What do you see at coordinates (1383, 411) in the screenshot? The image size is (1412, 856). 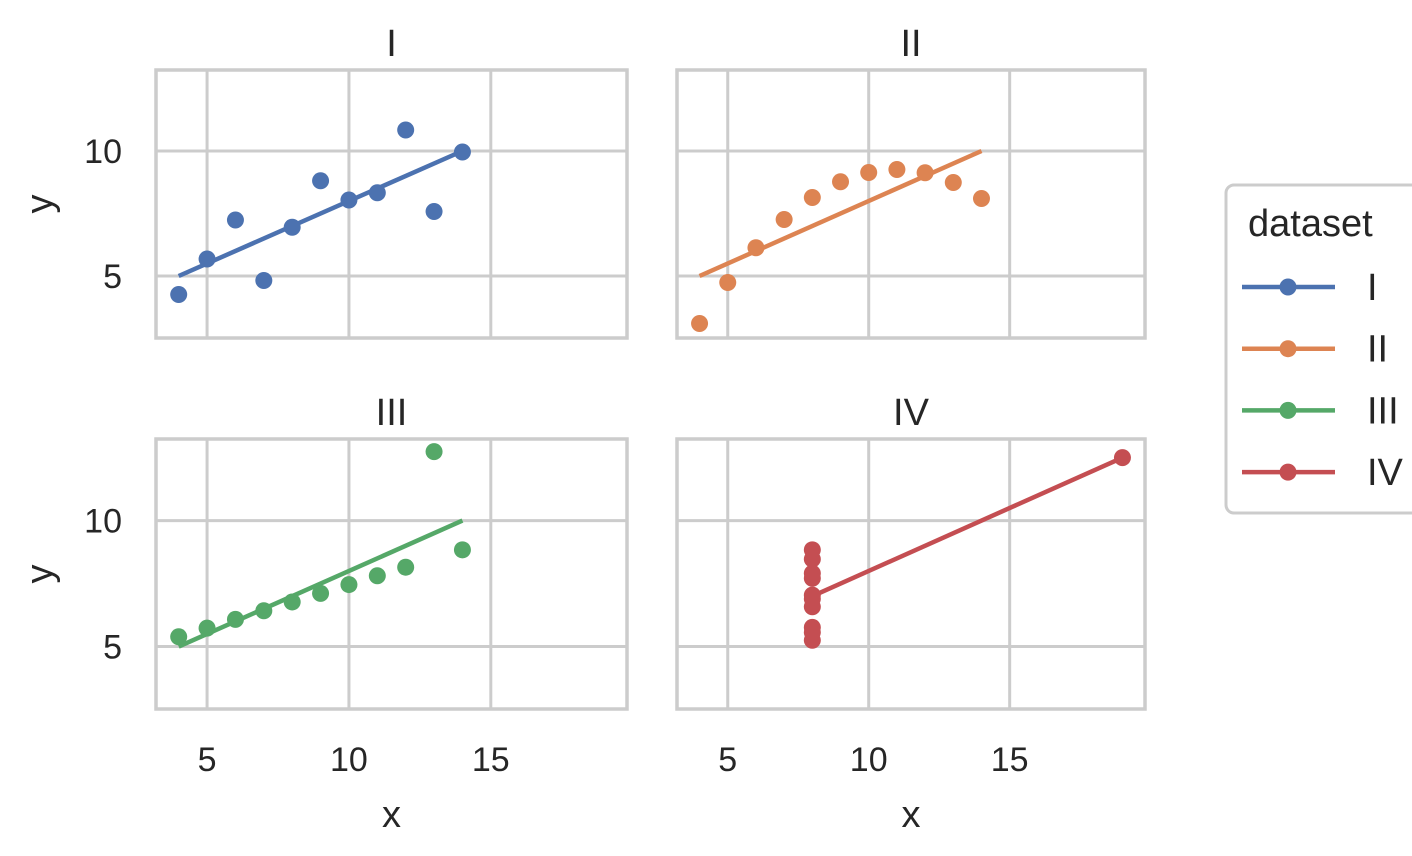 I see `legend-label: III` at bounding box center [1383, 411].